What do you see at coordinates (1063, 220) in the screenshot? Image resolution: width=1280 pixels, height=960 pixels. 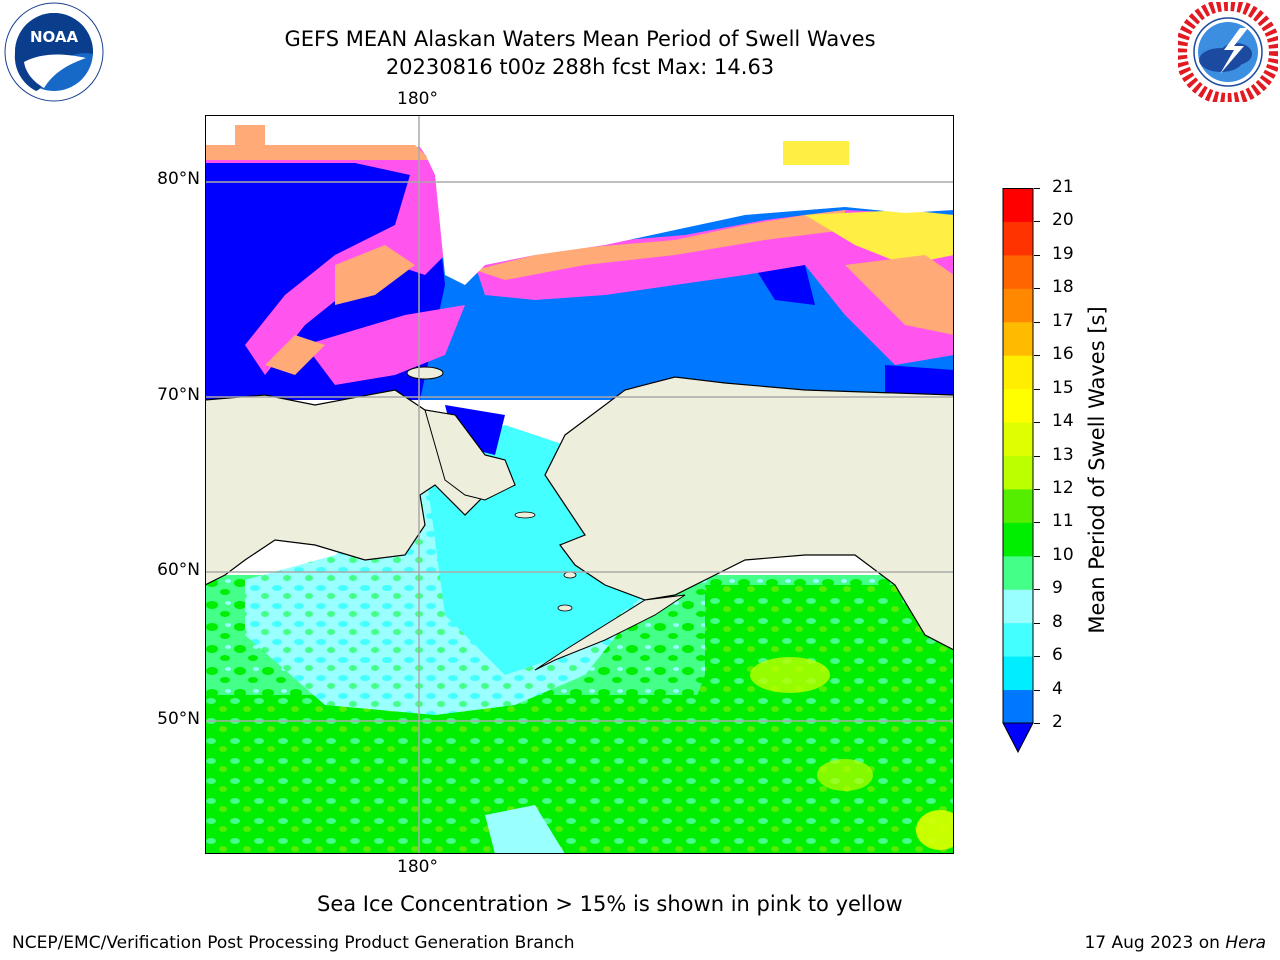 I see `colorbar-tick-label: 20` at bounding box center [1063, 220].